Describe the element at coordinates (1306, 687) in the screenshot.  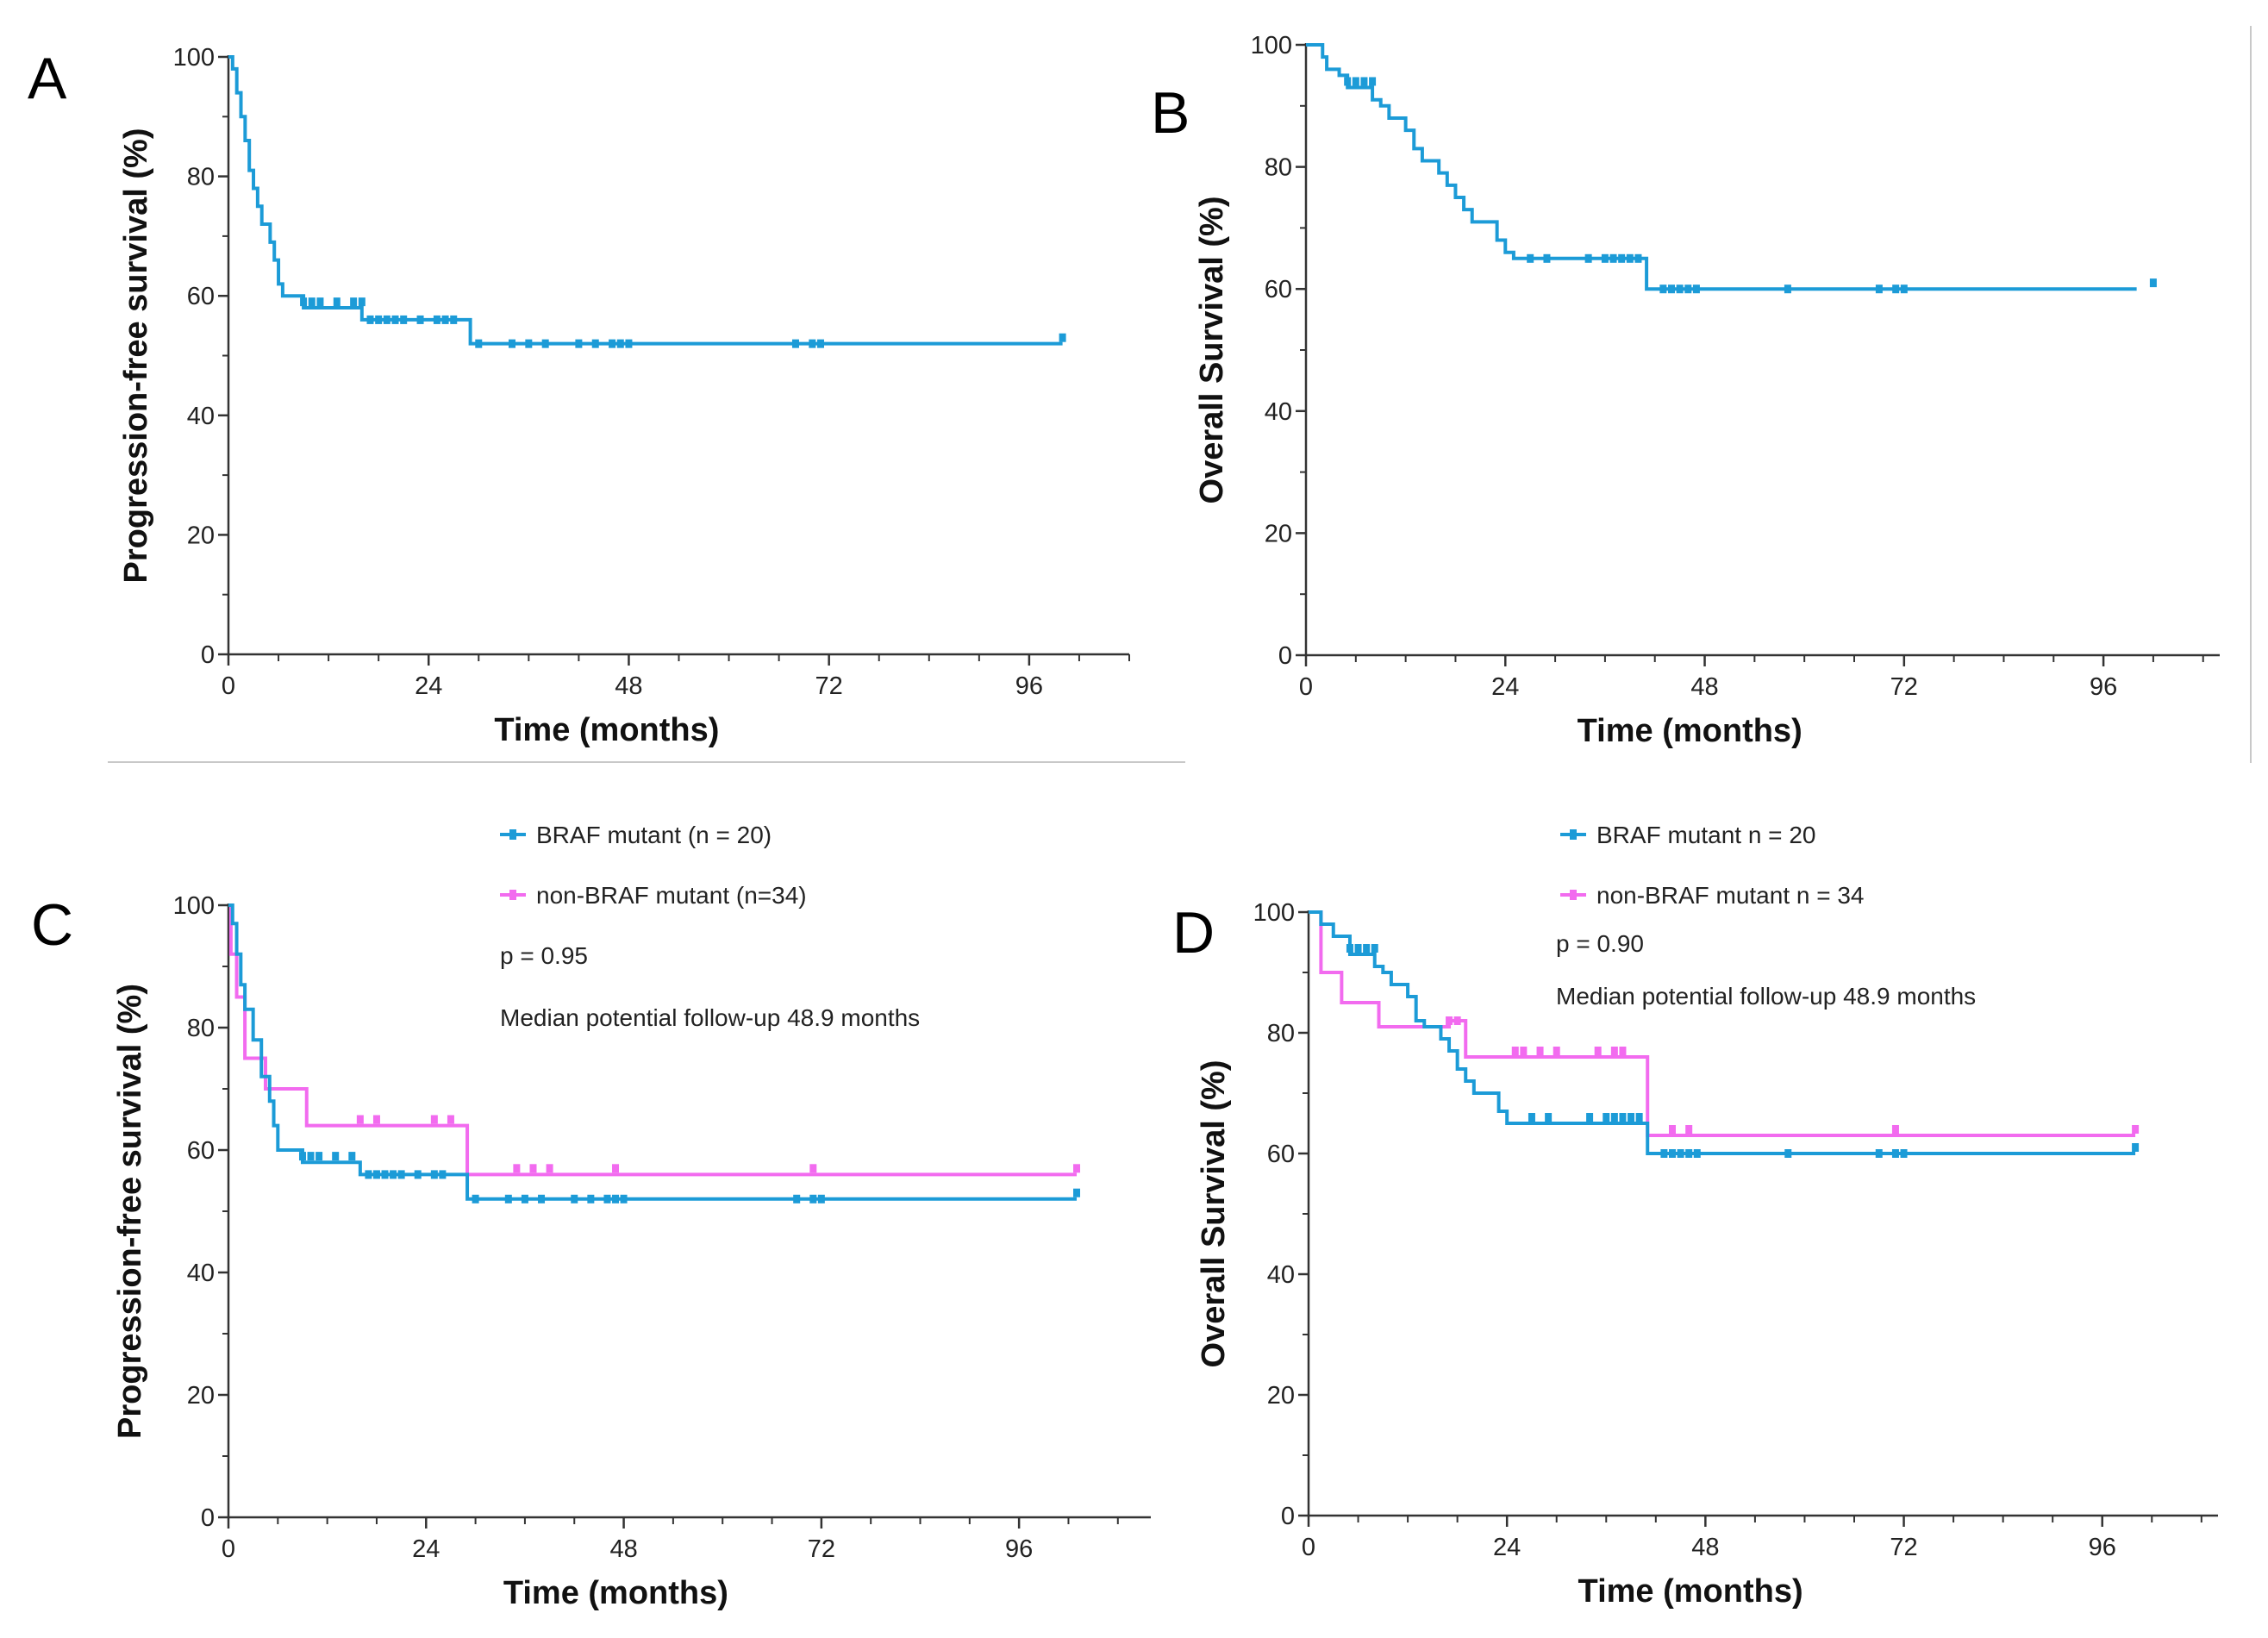
I see `chart-b-xtick-label: 0` at that location.